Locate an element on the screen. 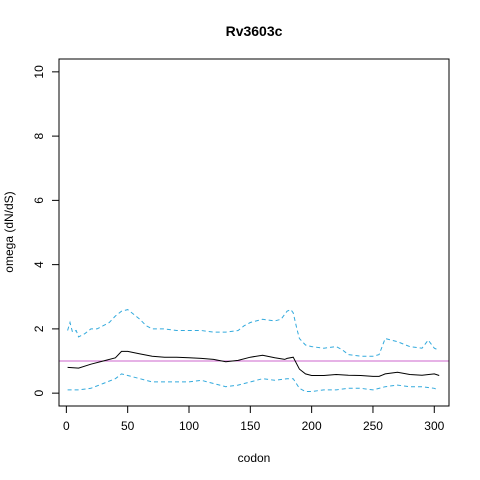  x-axis-label: codon is located at coordinates (254, 458).